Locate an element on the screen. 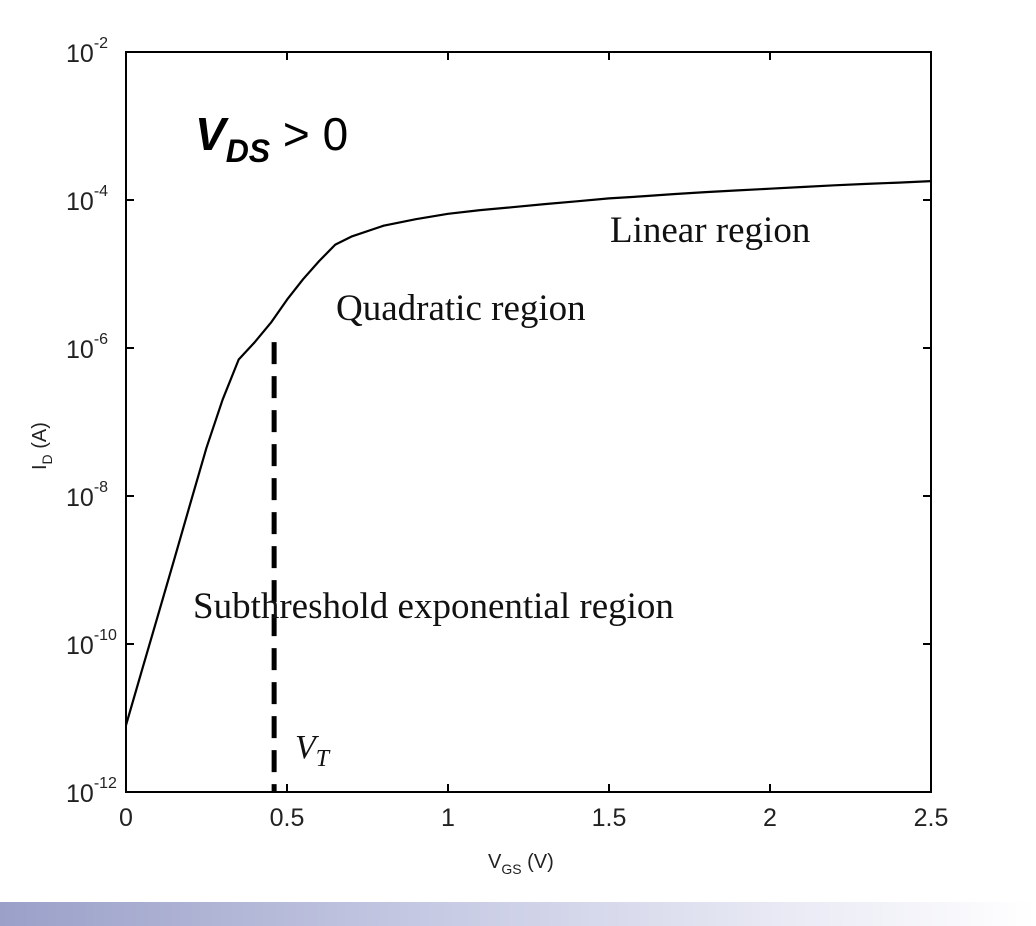 Image resolution: width=1036 pixels, height=926 pixels. y-tick-label: 10⁻⁶ is located at coordinates (87, 347).